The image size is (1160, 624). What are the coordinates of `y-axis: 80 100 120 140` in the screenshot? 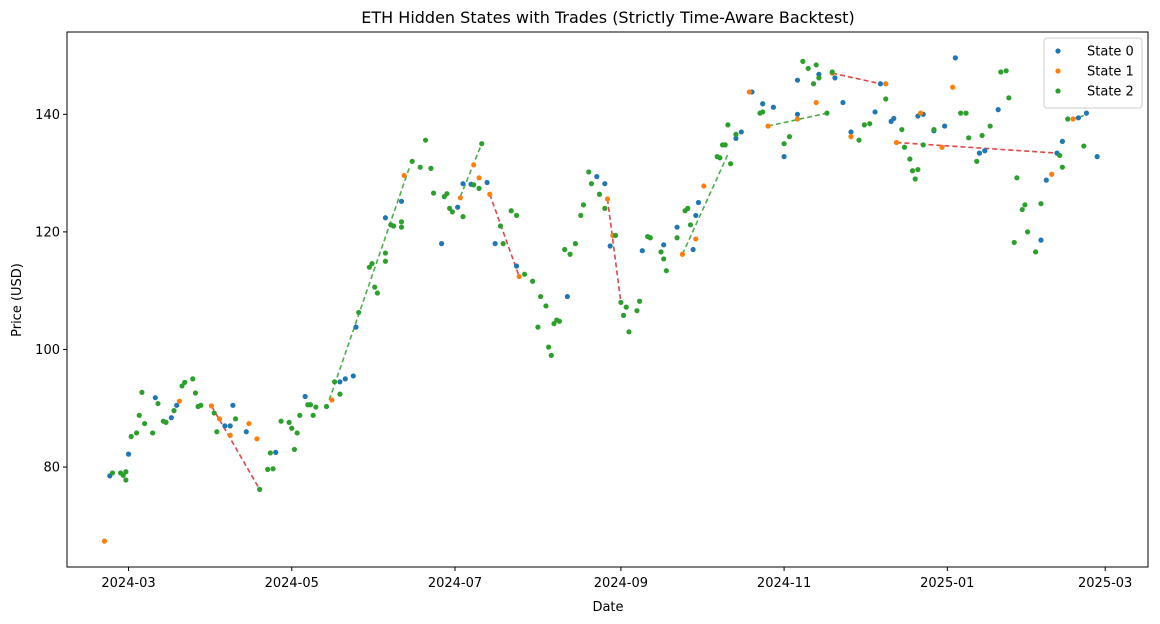 It's located at (51, 292).